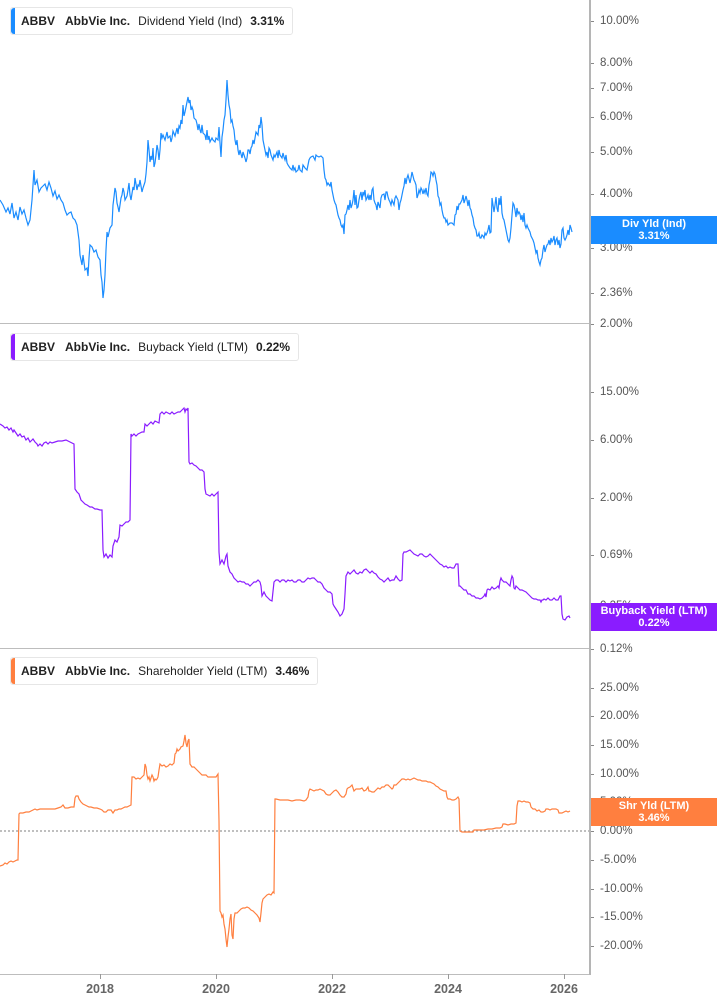  I want to click on badge-label: Div Yld (Ind), so click(654, 224).